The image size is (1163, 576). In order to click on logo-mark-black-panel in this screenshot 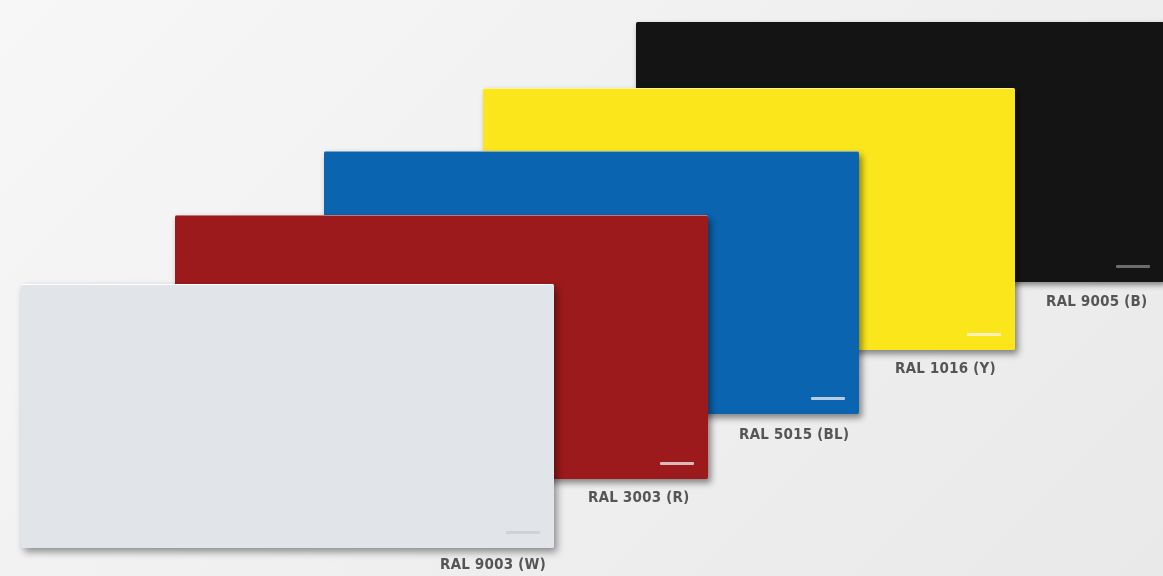, I will do `click(1133, 266)`.